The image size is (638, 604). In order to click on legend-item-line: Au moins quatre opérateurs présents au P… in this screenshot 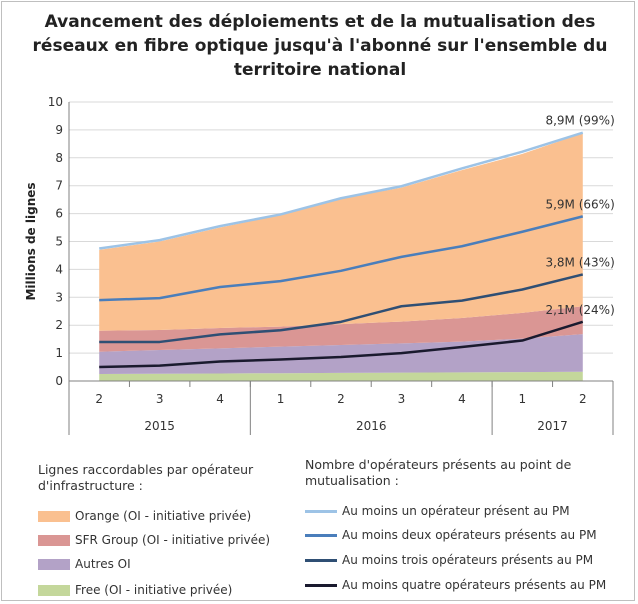, I will do `click(455, 585)`.